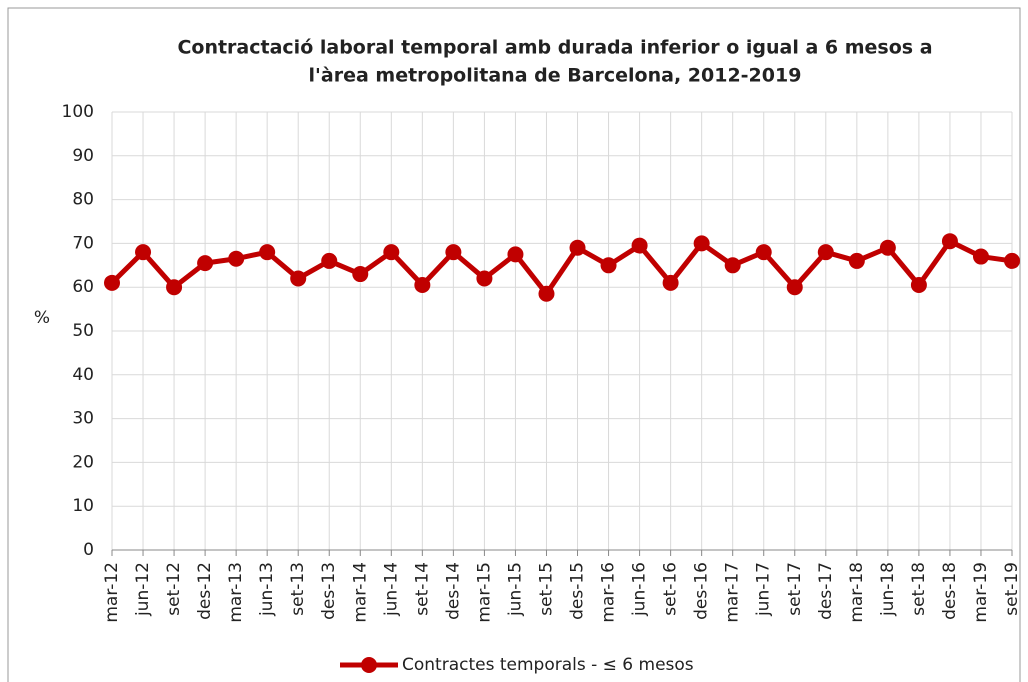  I want to click on x-tick-label: mar-19, so click(981, 592).